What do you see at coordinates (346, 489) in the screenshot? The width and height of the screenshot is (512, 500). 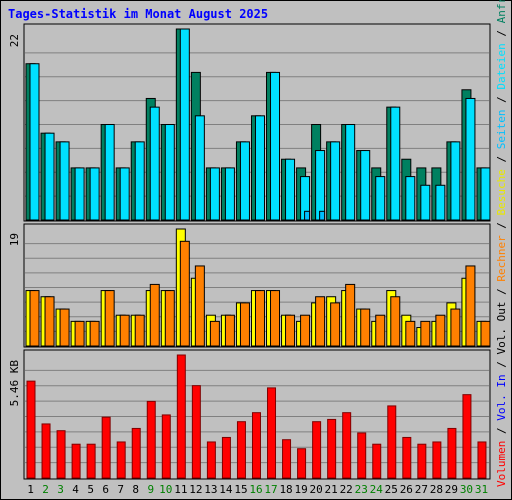 I see `day-label-22: 22` at bounding box center [346, 489].